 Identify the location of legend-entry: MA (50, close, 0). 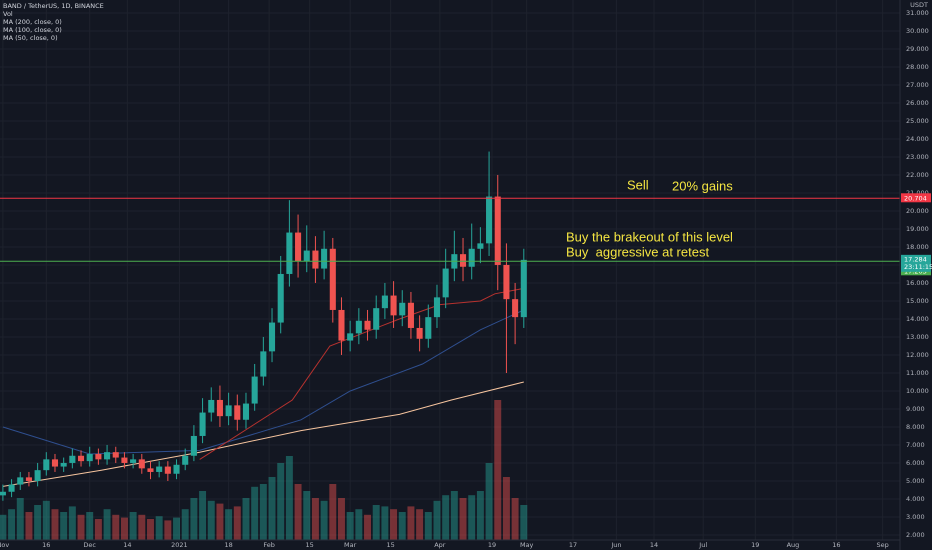
(30, 38).